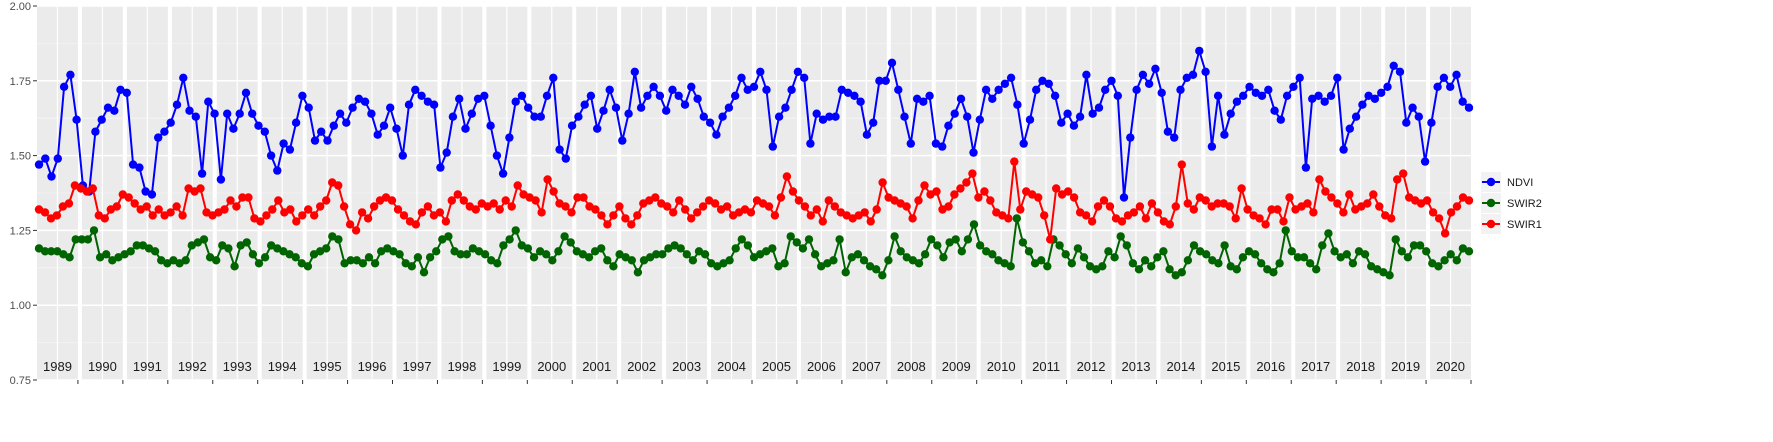 The height and width of the screenshot is (442, 1773). Describe the element at coordinates (20, 82) in the screenshot. I see `y-tick-label: 1.75` at that location.